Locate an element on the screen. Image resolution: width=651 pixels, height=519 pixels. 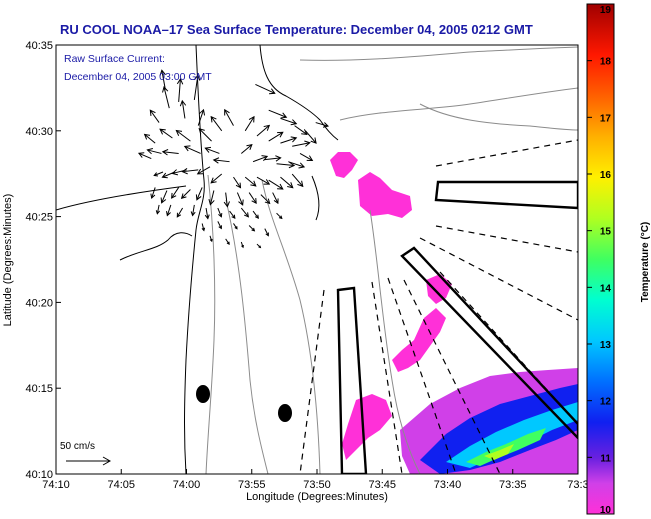
isobath-ledge is located at coordinates (498, 117).